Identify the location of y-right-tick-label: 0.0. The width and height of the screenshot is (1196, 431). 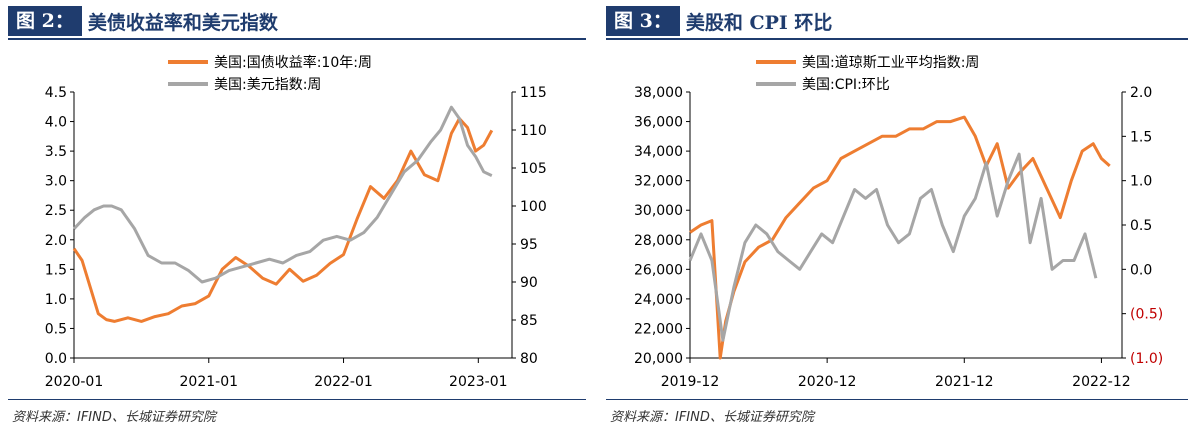
(1141, 270).